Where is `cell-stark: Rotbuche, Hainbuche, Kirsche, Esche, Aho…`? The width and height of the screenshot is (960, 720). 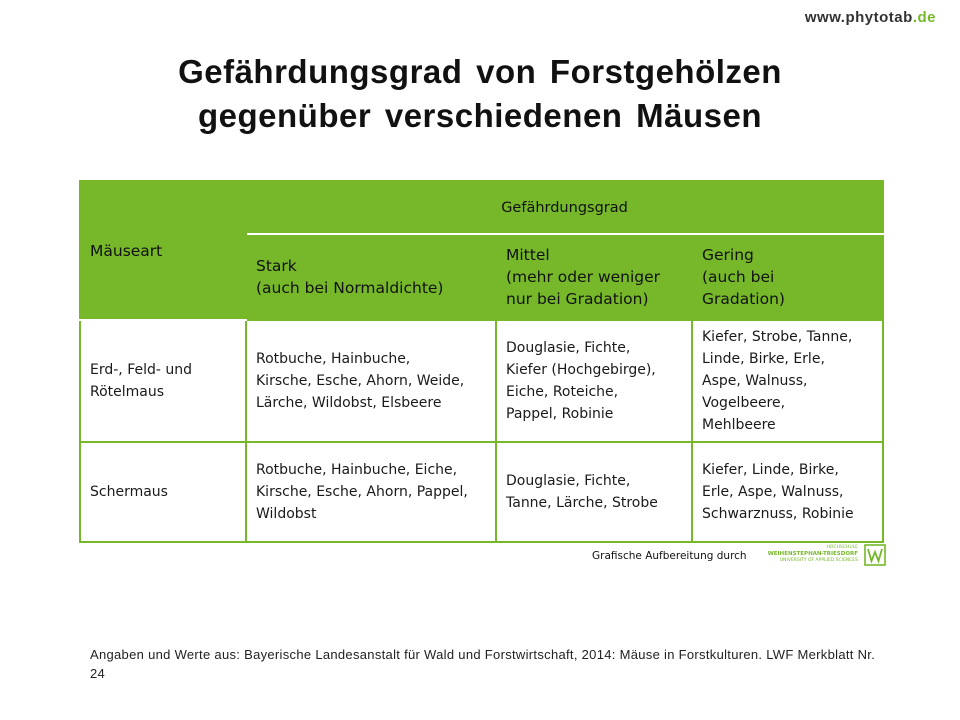 cell-stark: Rotbuche, Hainbuche, Kirsche, Esche, Aho… is located at coordinates (371, 381).